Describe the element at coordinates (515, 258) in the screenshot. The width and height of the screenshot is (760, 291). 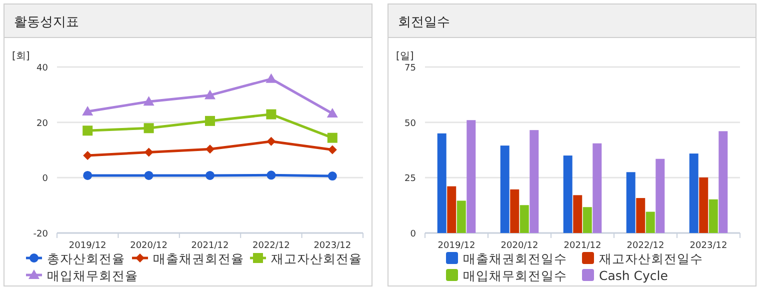
I see `legend-label: 매출채권회전일수` at that location.